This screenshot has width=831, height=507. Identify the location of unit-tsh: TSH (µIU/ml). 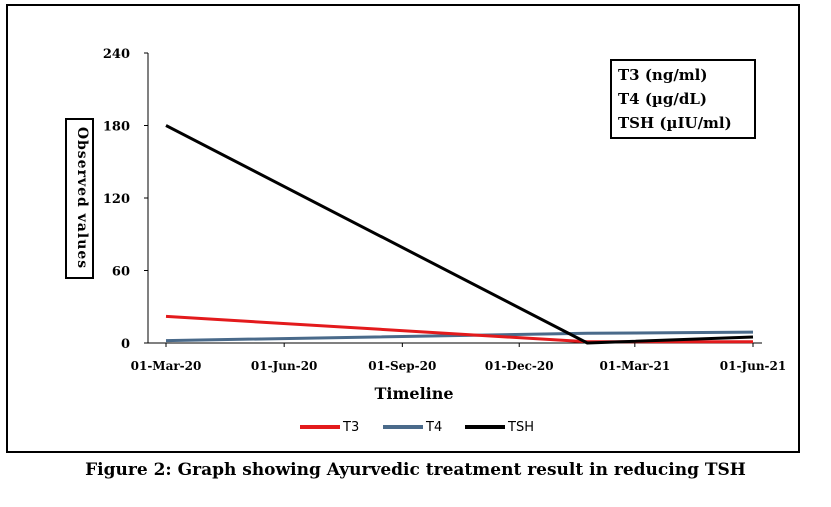
(675, 123).